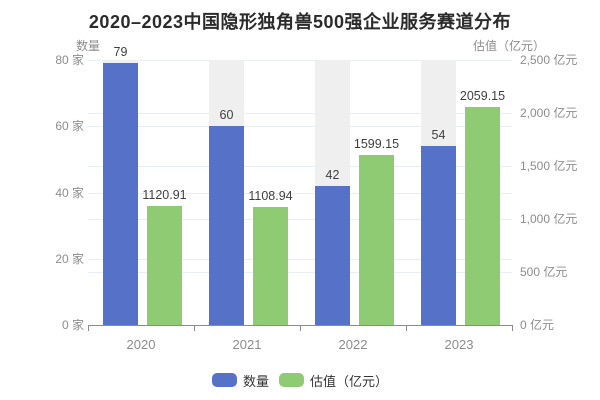 This screenshot has height=400, width=600. Describe the element at coordinates (549, 219) in the screenshot. I see `y-axis-label-right: 1,000 亿元` at that location.